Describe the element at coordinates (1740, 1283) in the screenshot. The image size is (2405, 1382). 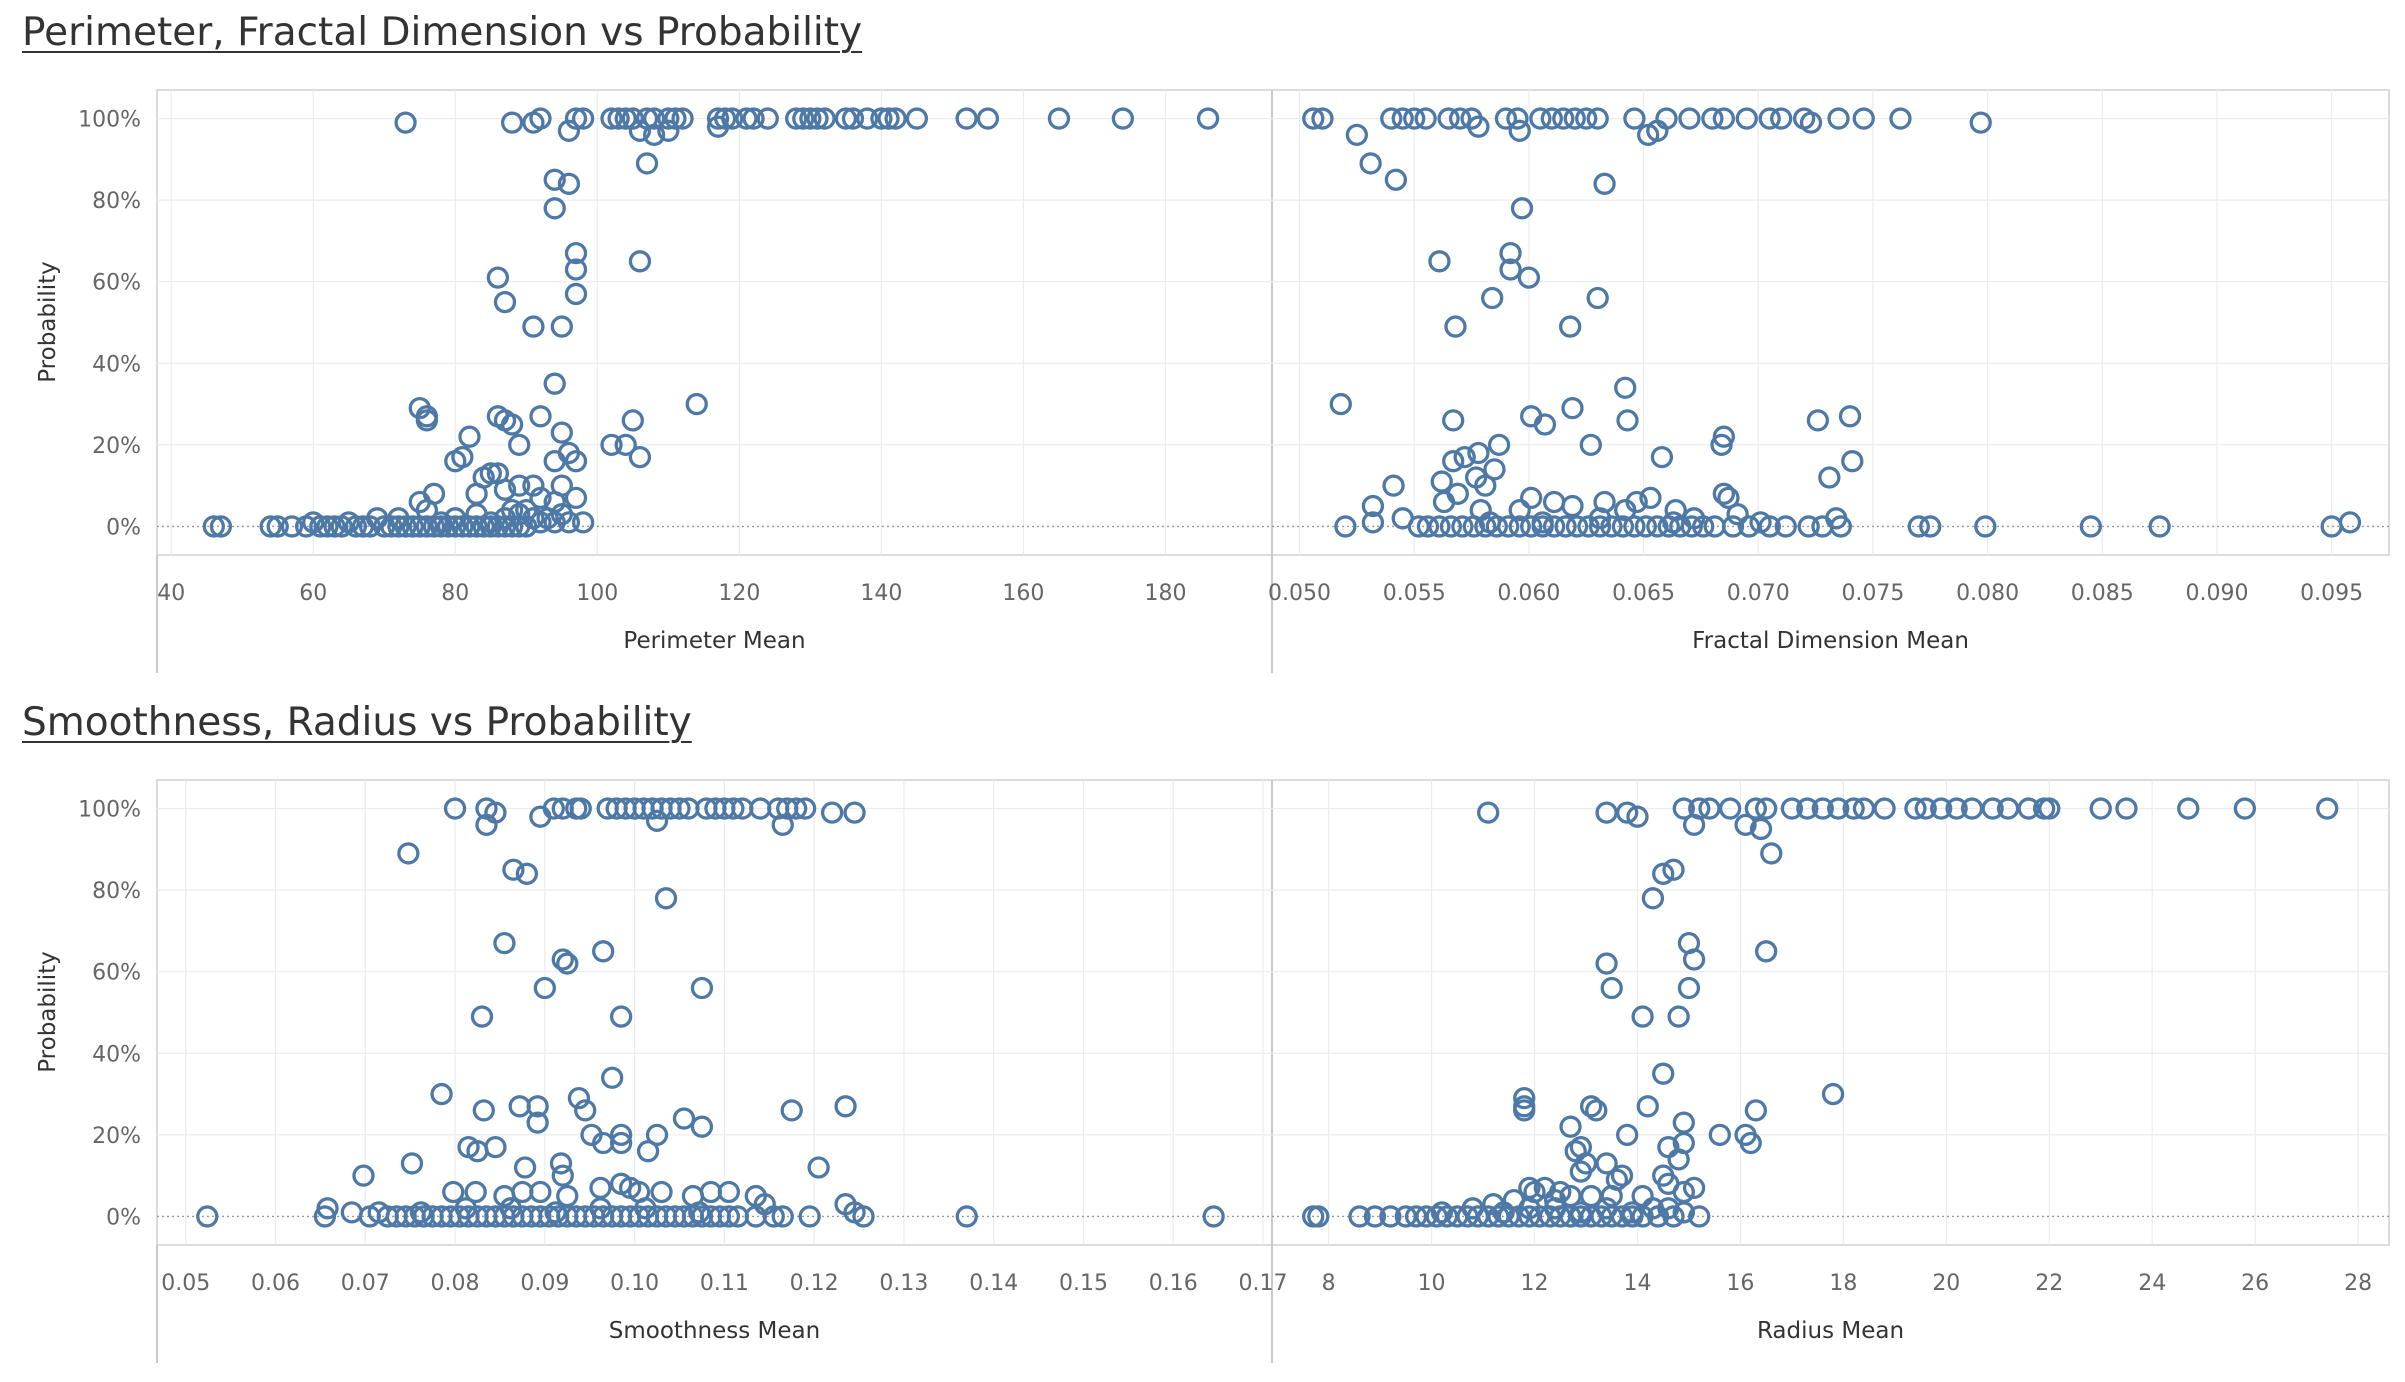
I see `x-tick-label: 16` at that location.